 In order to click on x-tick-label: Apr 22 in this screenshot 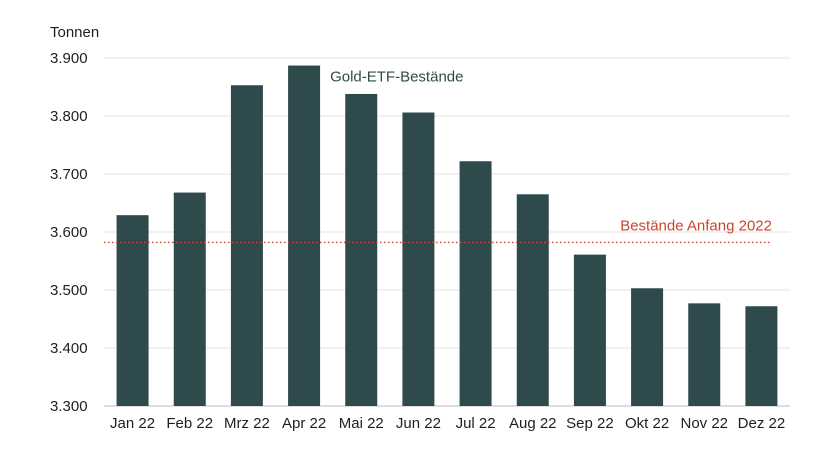, I will do `click(304, 423)`.